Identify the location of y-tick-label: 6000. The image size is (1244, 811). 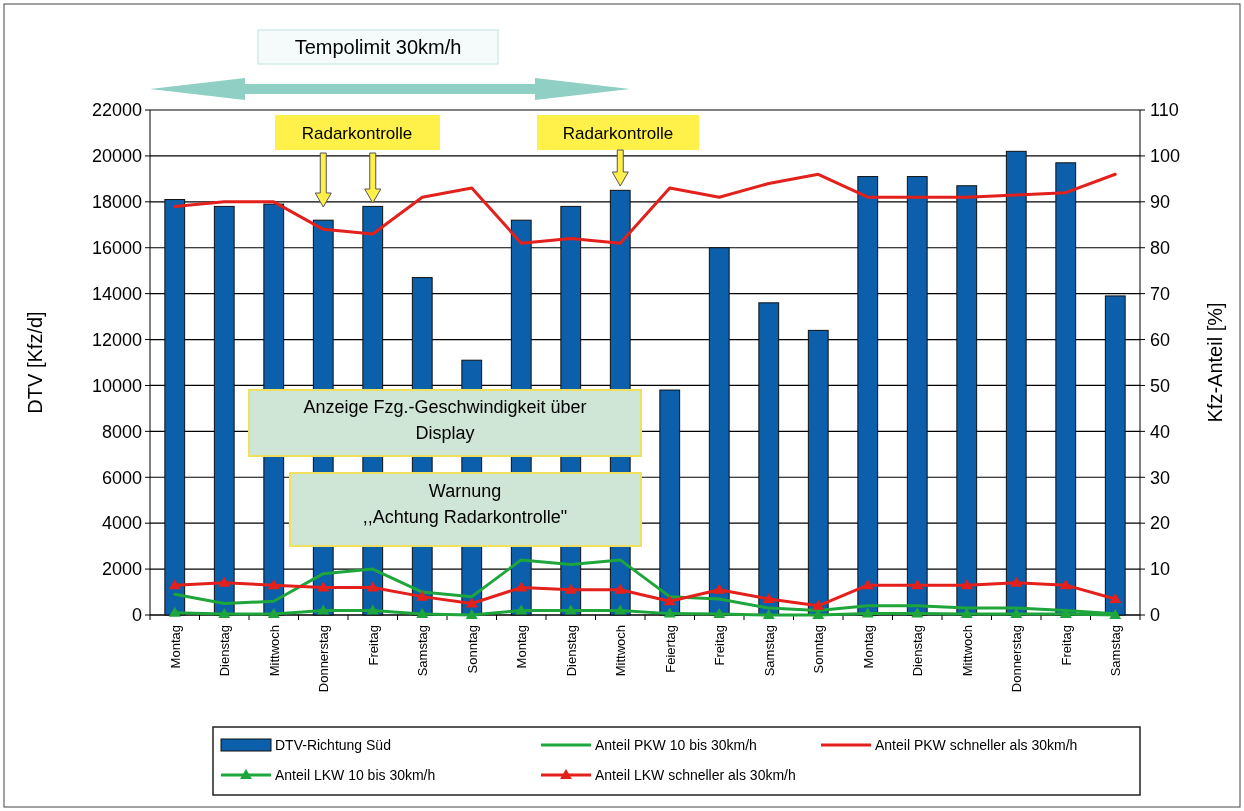
(121, 477).